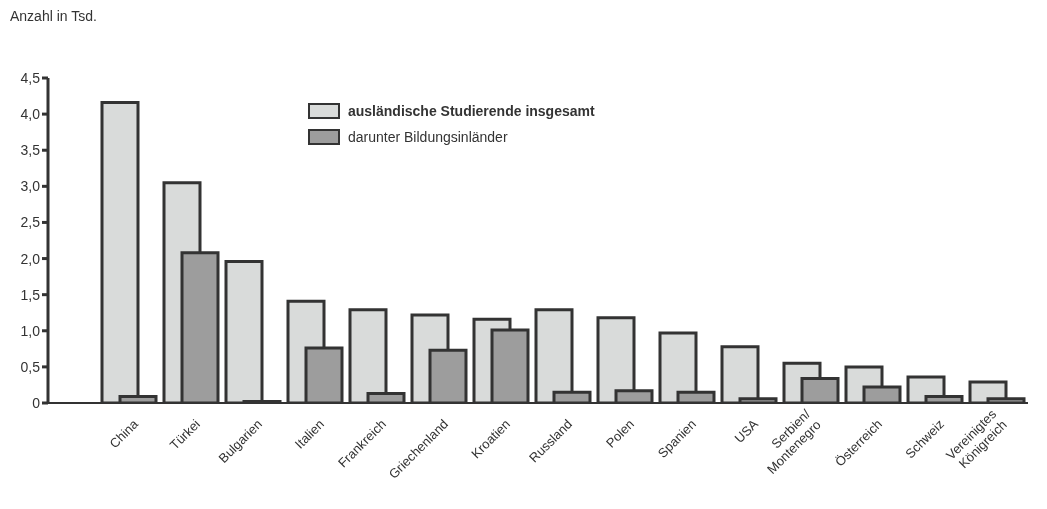 The image size is (1047, 509). Describe the element at coordinates (471, 111) in the screenshot. I see `legend-label: ausländische Studierende insgesamt` at that location.